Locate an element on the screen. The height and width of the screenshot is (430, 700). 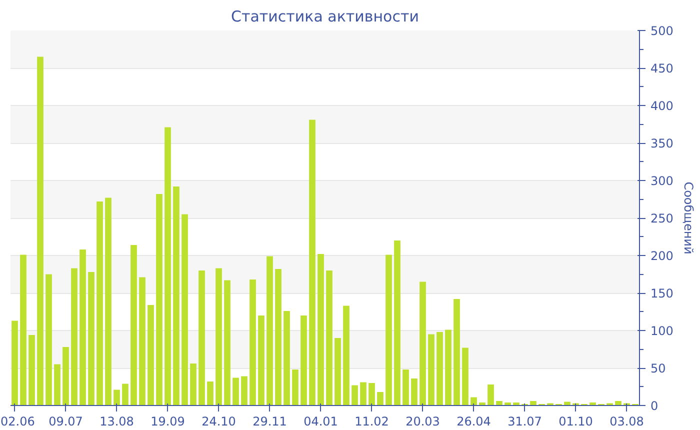
y-tick-label: 100 is located at coordinates (662, 331).